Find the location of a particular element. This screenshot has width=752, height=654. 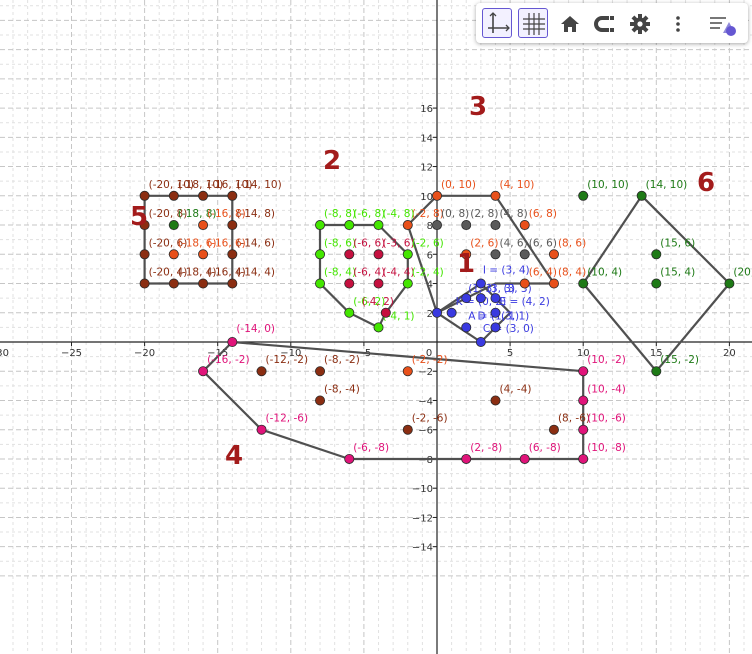

polygon-number-3: 3 is located at coordinates (478, 107).